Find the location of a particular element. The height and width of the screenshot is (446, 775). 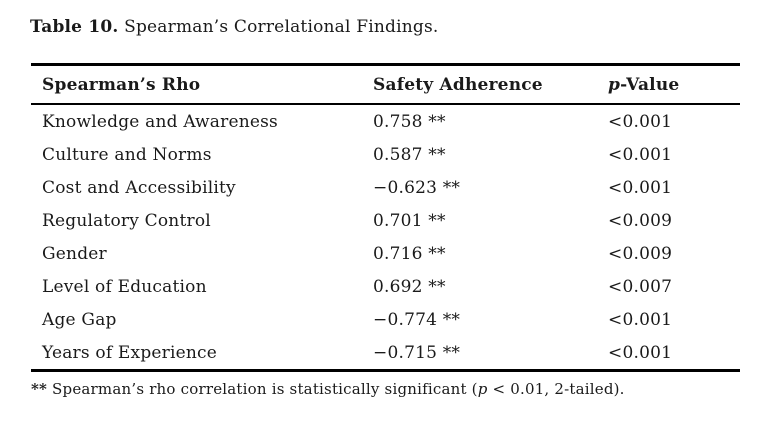

row-variable: Years of Experience is located at coordinates (130, 352).